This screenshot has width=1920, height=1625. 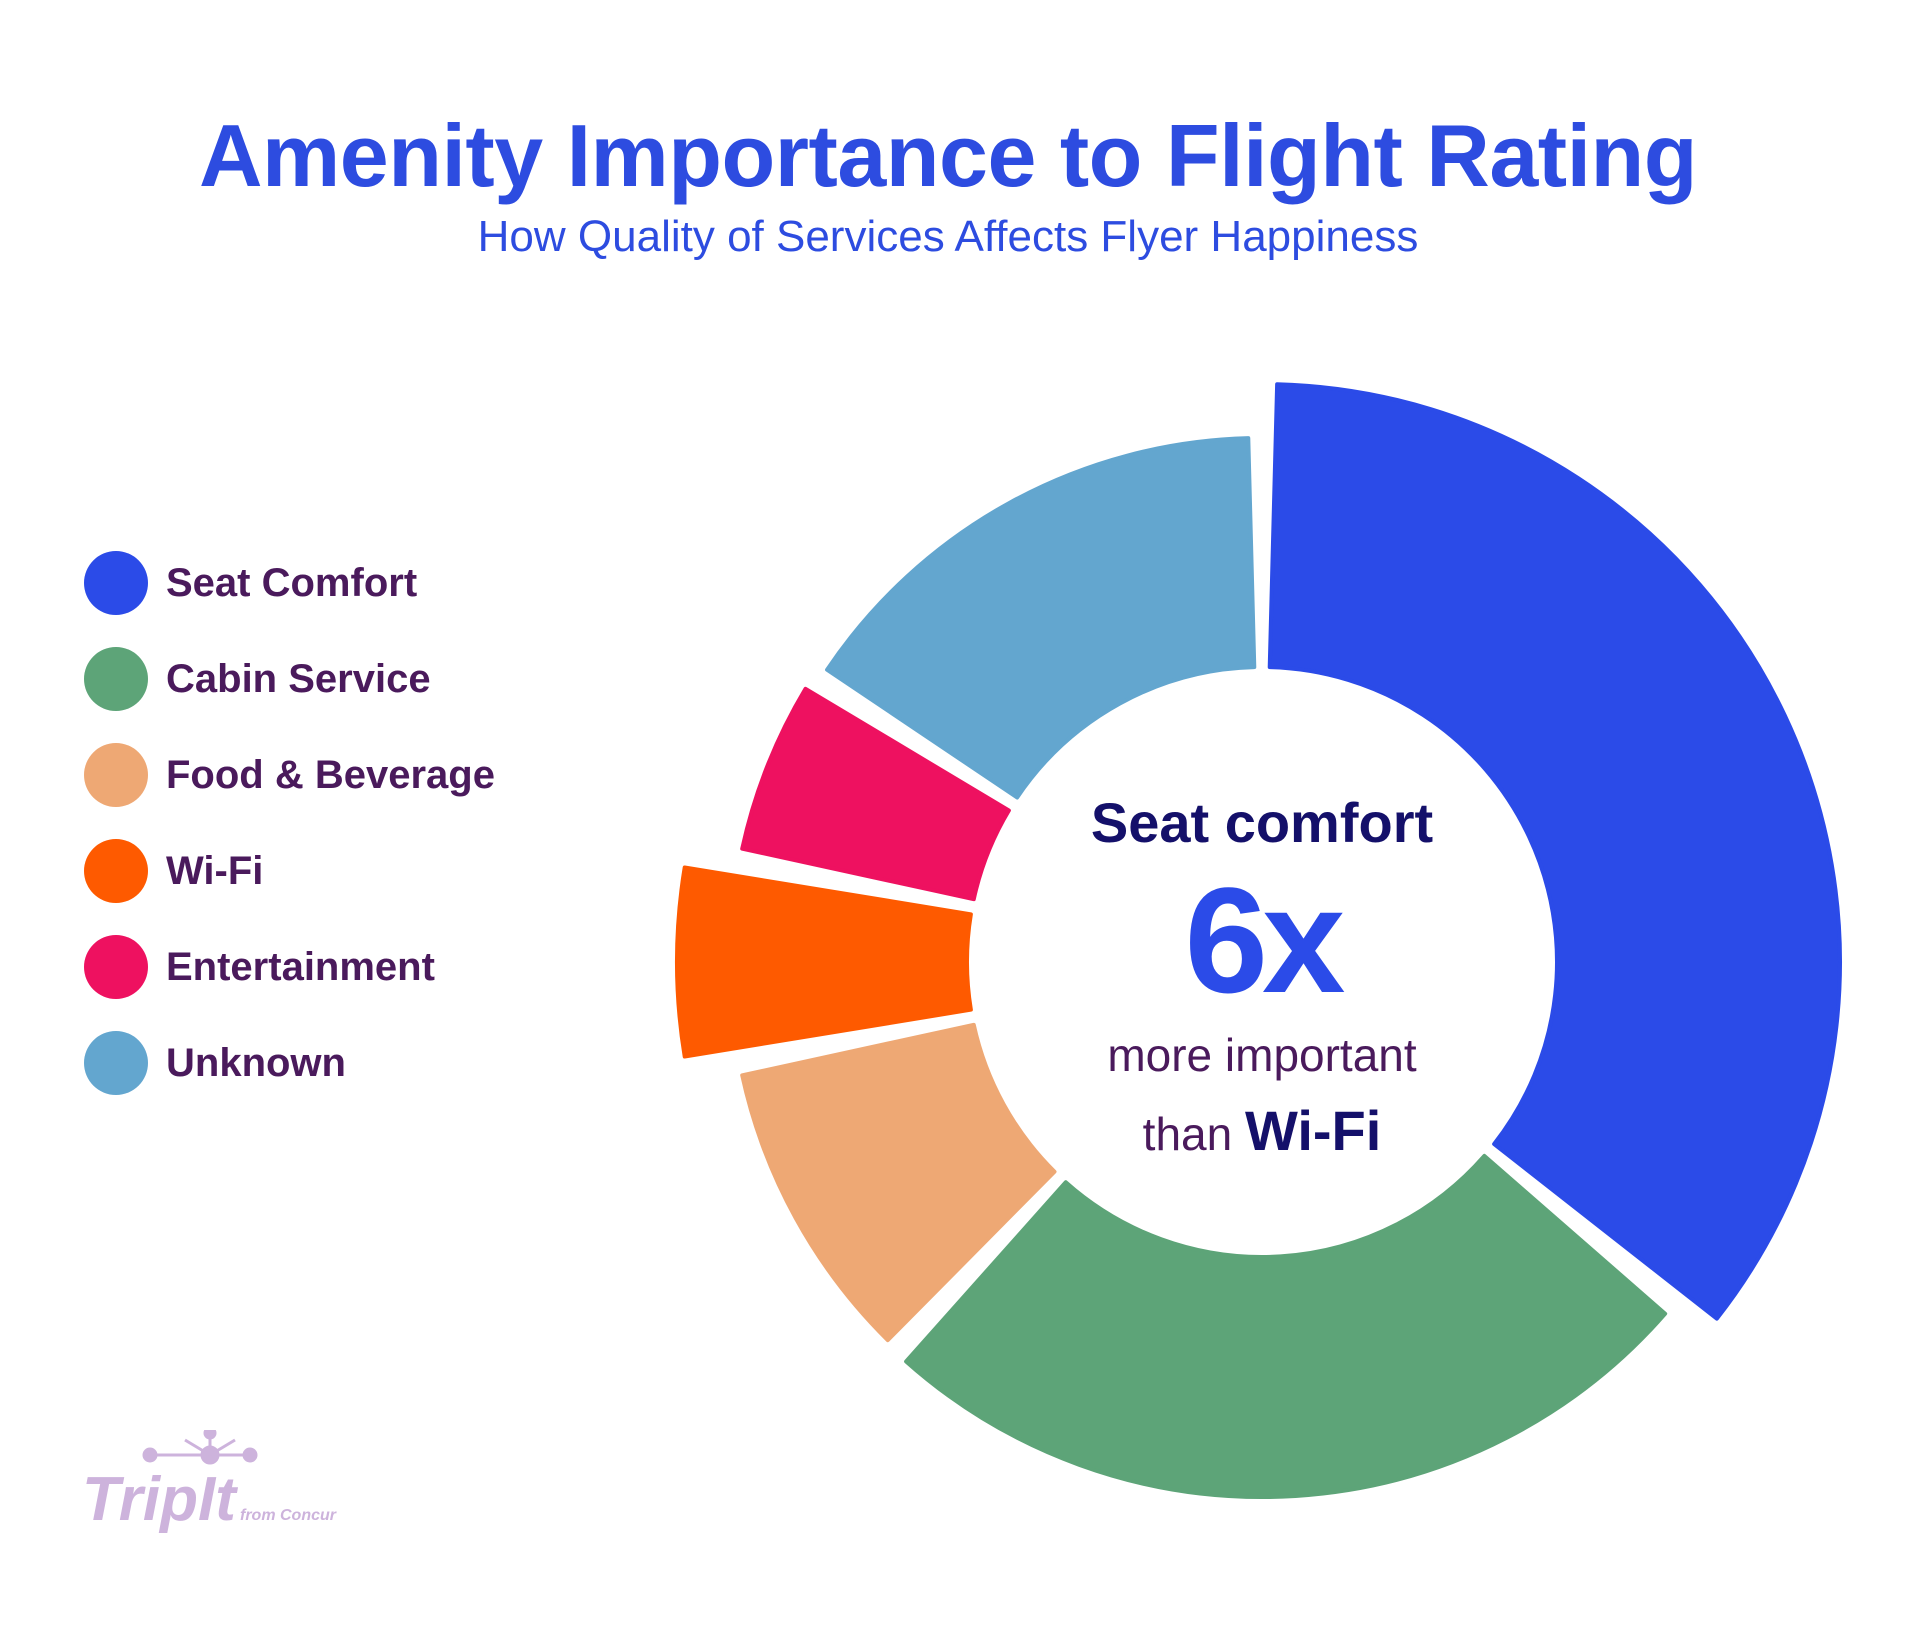 What do you see at coordinates (289, 871) in the screenshot?
I see `legend-item: Wi-Fi` at bounding box center [289, 871].